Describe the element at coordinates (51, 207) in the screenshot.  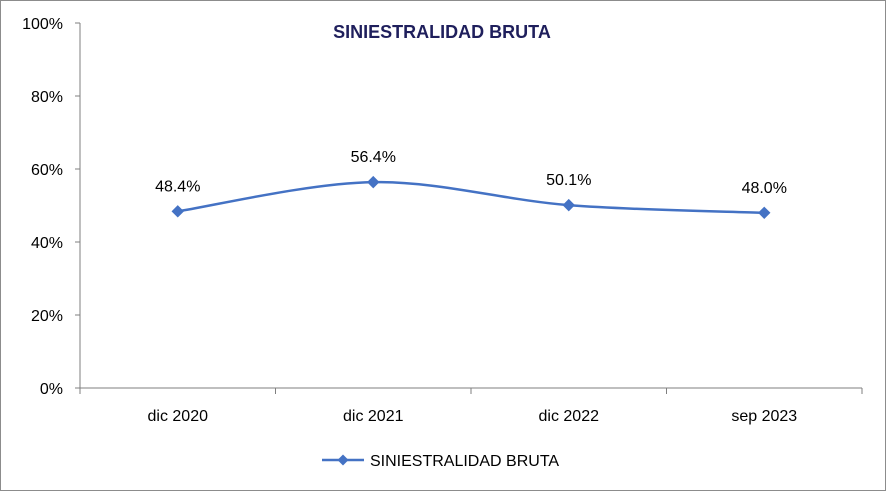
I see `y-ticks: 0% 20% 40% 60% 80% 100%` at that location.